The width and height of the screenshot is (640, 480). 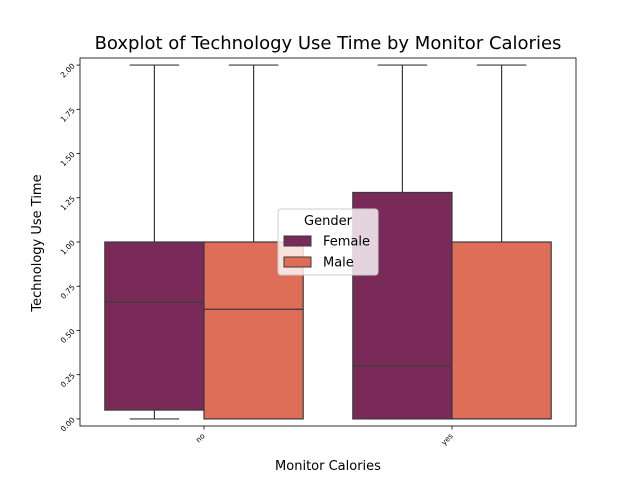 What do you see at coordinates (68, 115) in the screenshot?
I see `y-tick-label-7: 1.75` at bounding box center [68, 115].